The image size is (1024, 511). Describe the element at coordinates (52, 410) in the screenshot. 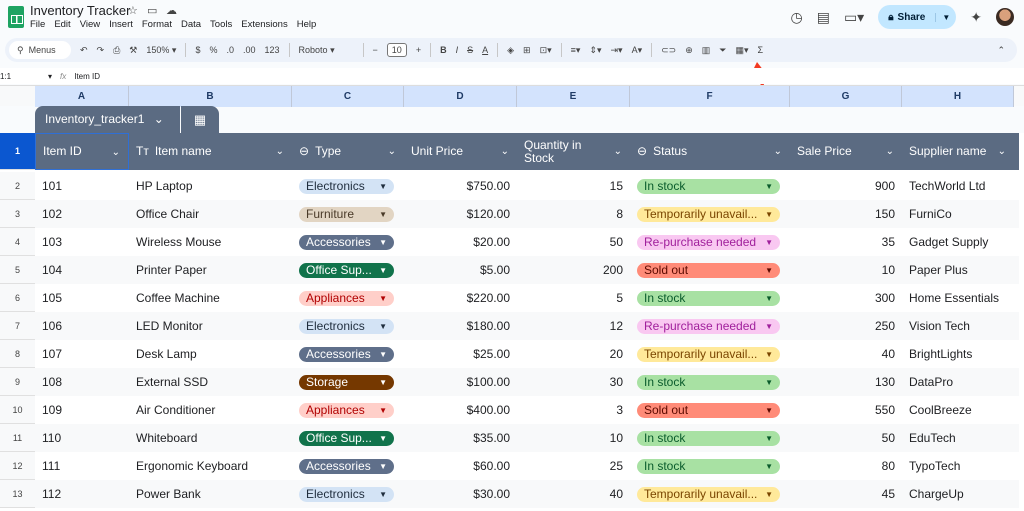

I see `cell-item-id: 109` at that location.